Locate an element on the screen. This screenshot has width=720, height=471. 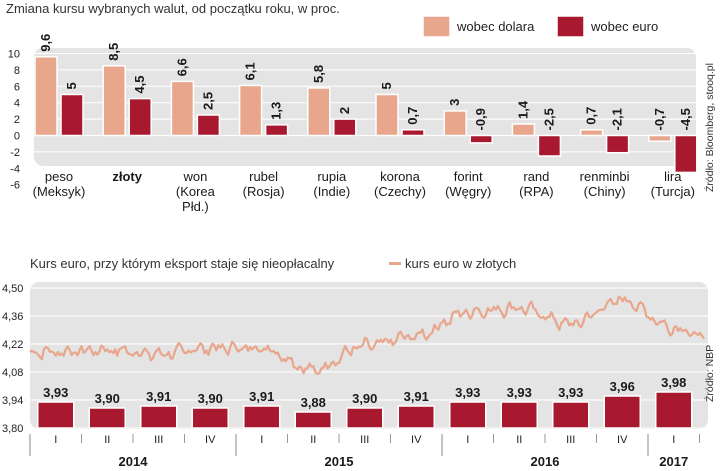
bar-euro-label: -4,5 is located at coordinates (685, 119).